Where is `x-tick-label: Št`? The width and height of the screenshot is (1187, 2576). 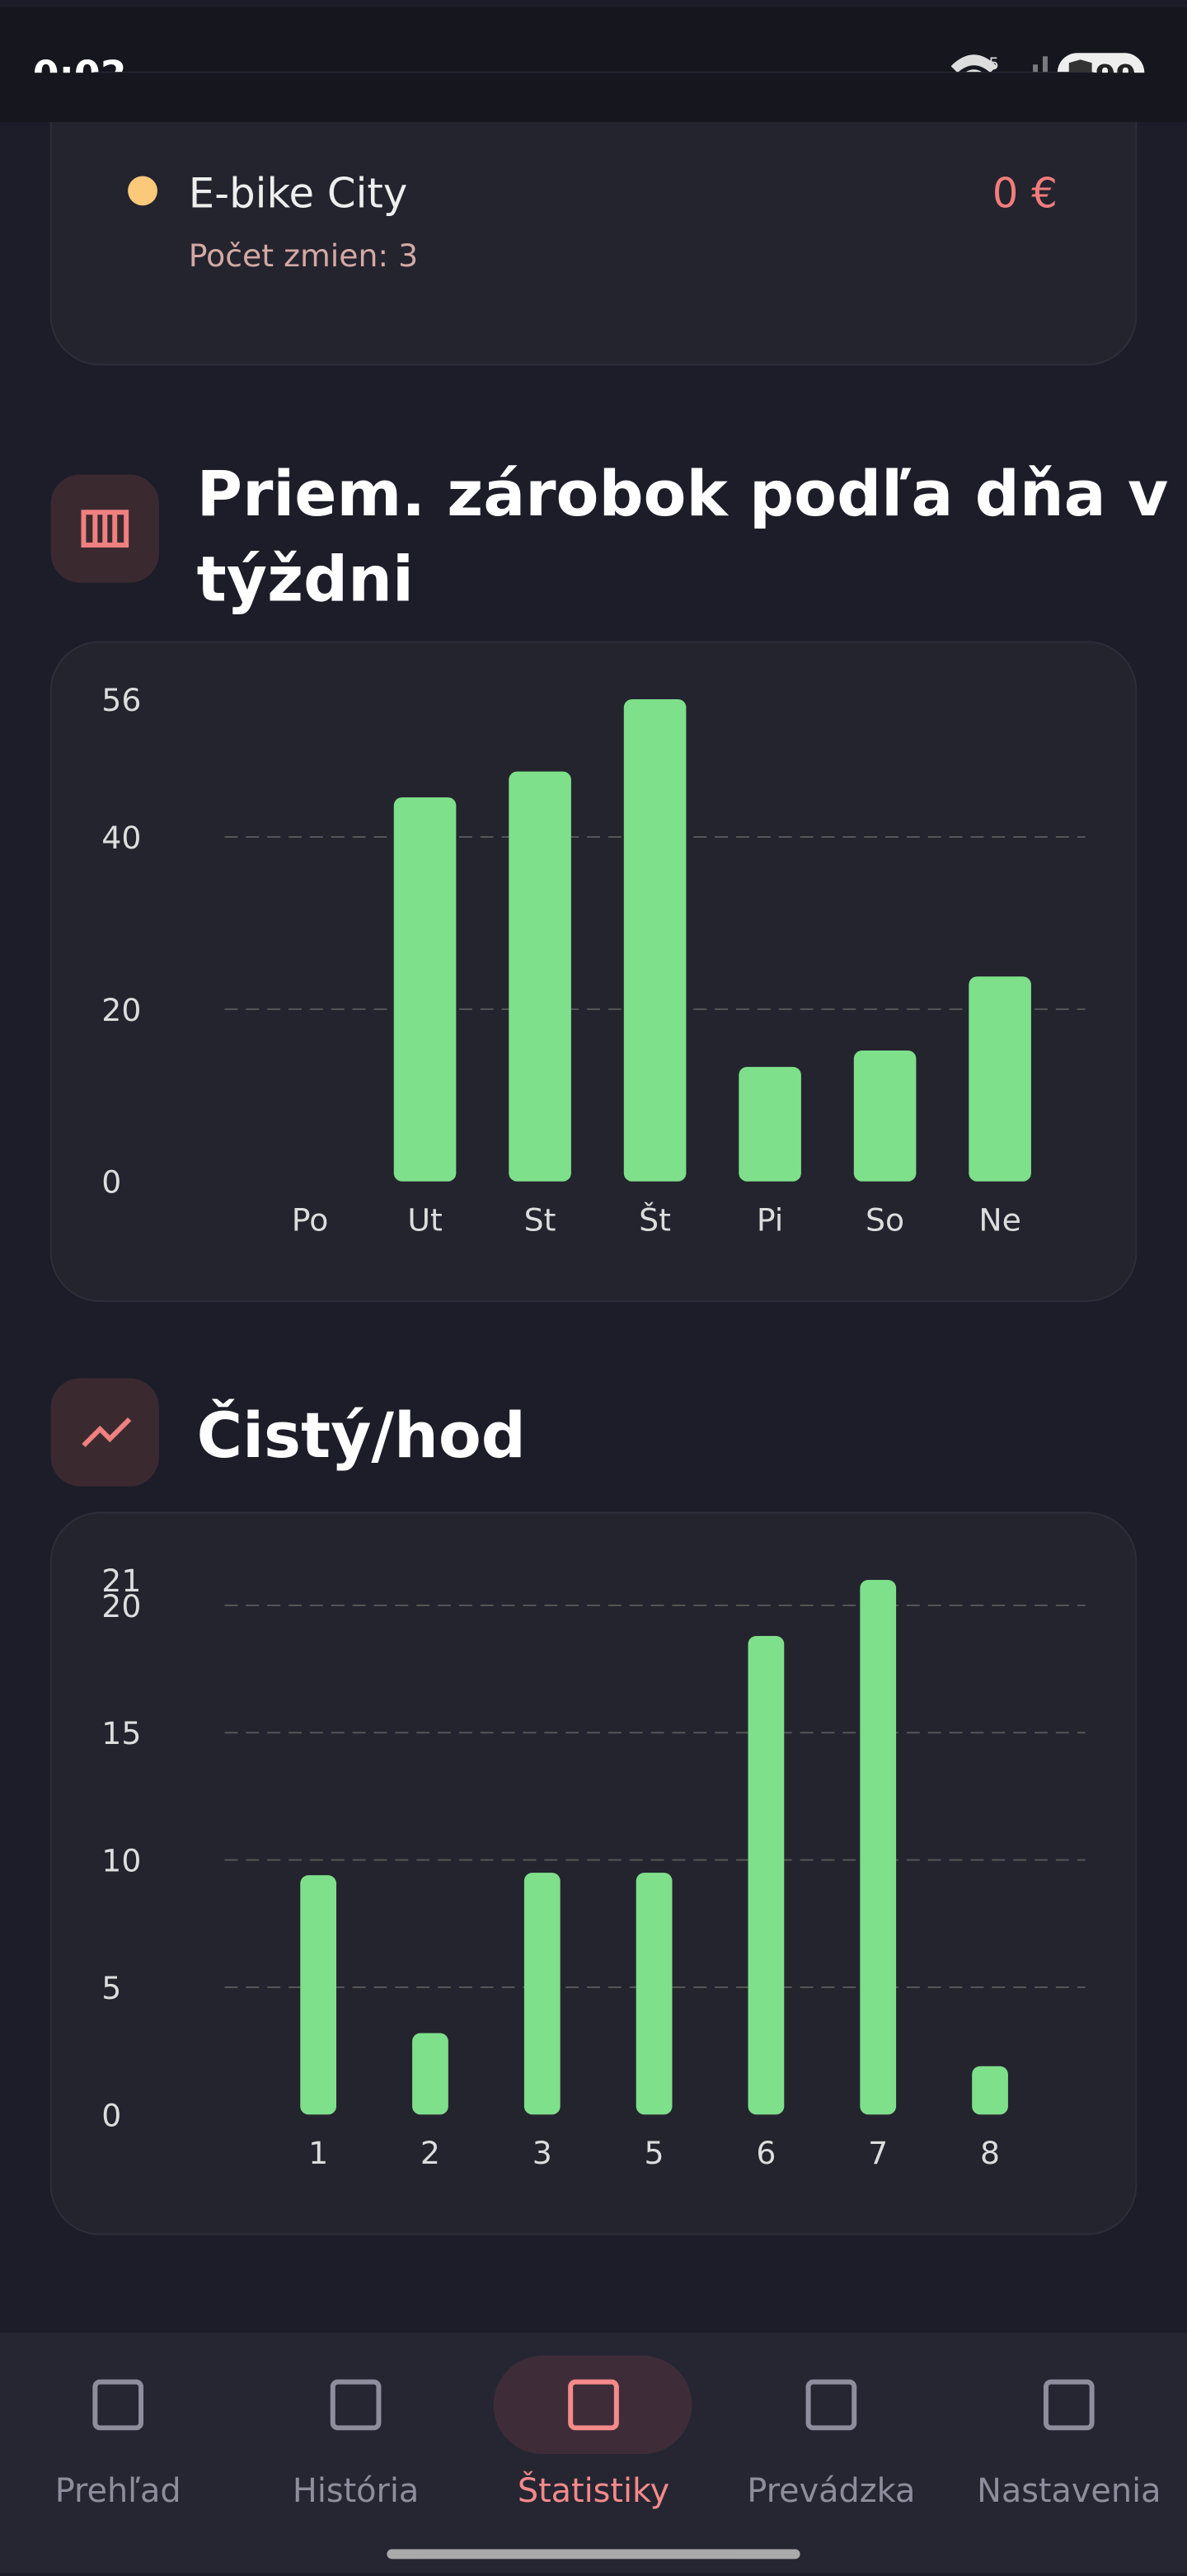
x-tick-label: Št is located at coordinates (655, 1219).